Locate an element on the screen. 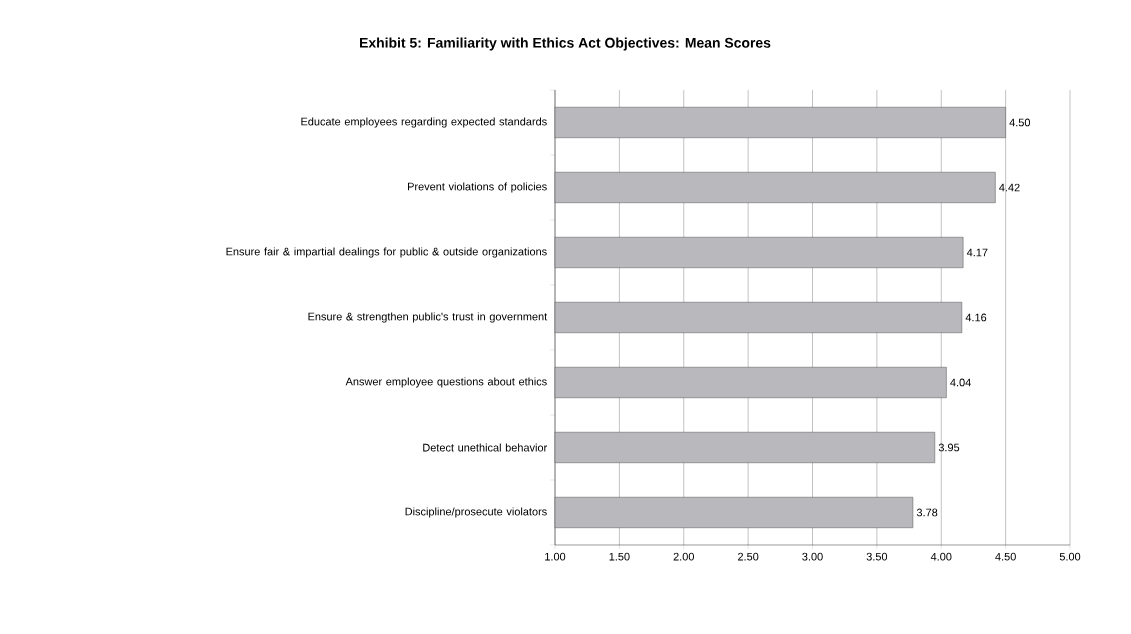  y-tick-label: Ensure & strengthen public's trust in government is located at coordinates (428, 317).